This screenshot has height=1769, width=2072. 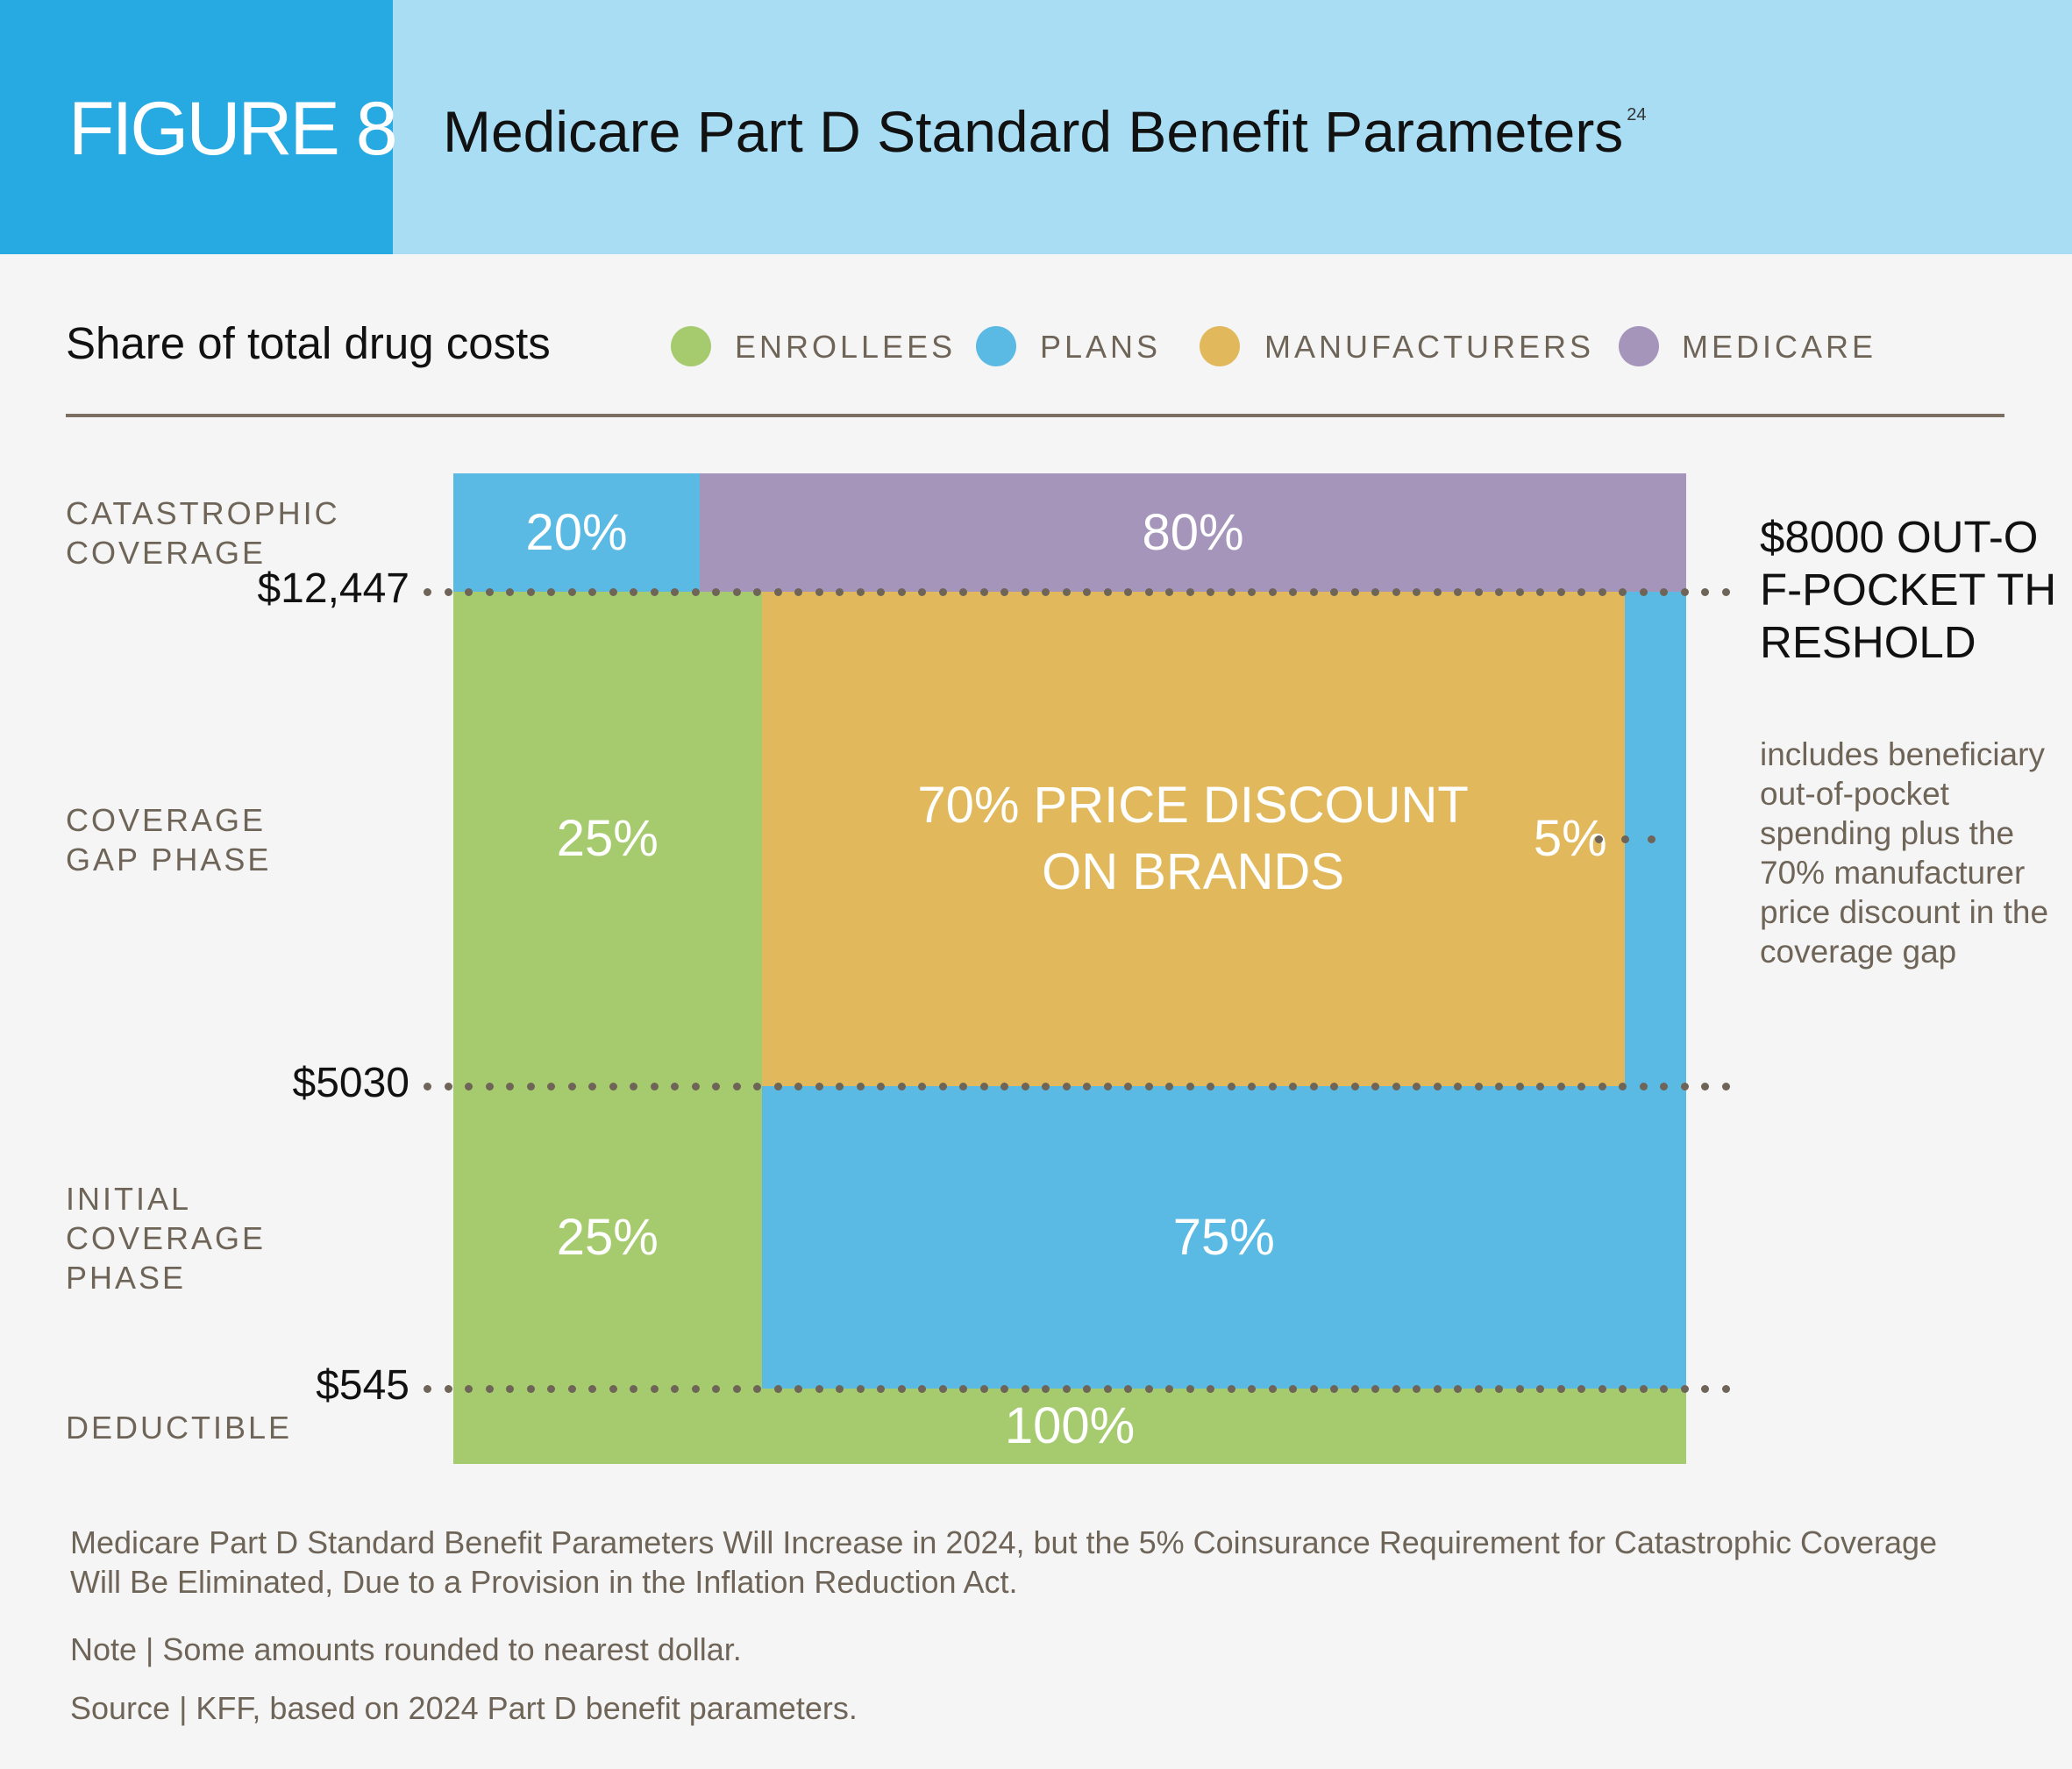 I want to click on phase-label-coverage-gap: COVERAGE GAP PHASE, so click(x=169, y=840).